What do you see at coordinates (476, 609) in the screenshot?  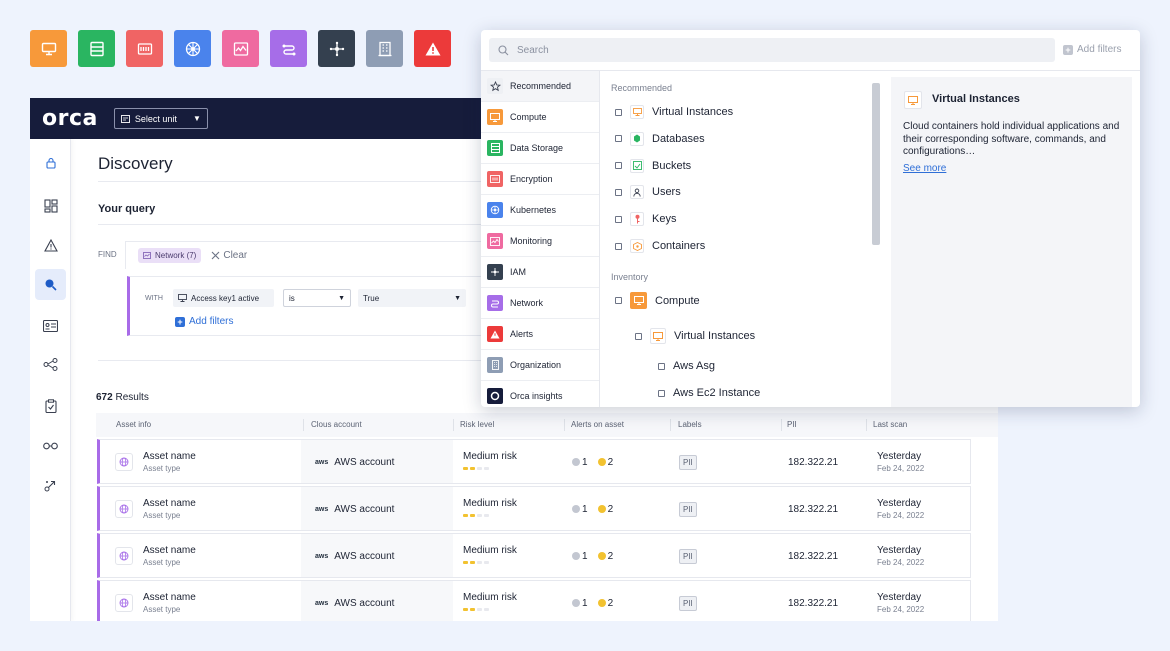 I see `risk-bar` at bounding box center [476, 609].